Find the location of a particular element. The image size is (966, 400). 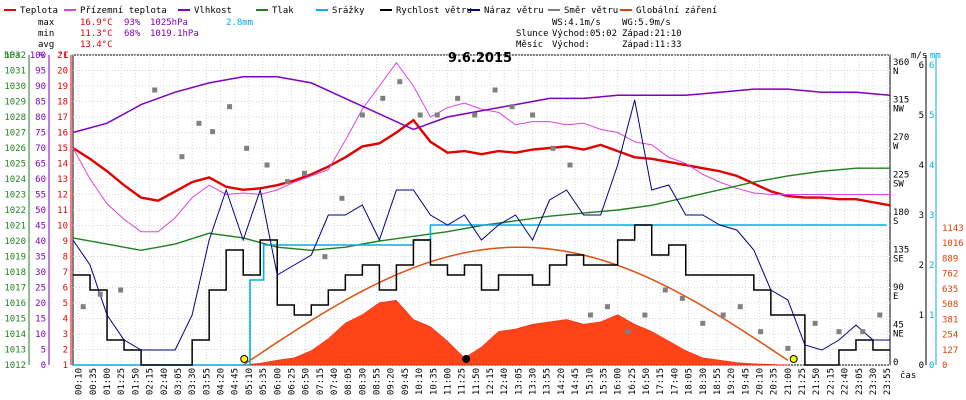

stat-min-label: min is located at coordinates (46, 34).